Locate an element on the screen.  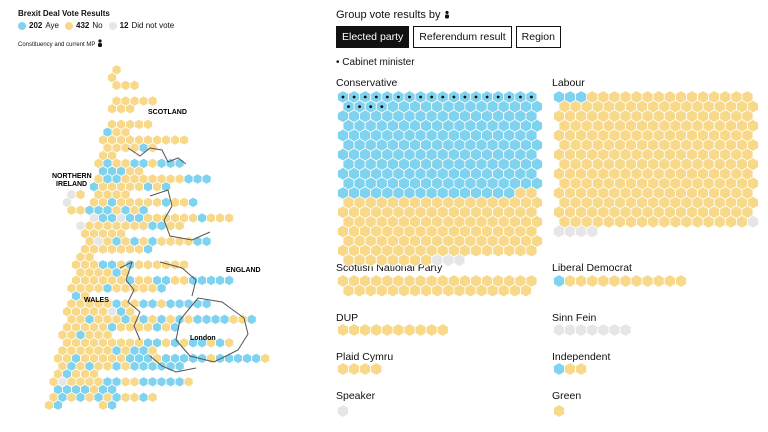
hex-group-speaker is located at coordinates (343, 411).